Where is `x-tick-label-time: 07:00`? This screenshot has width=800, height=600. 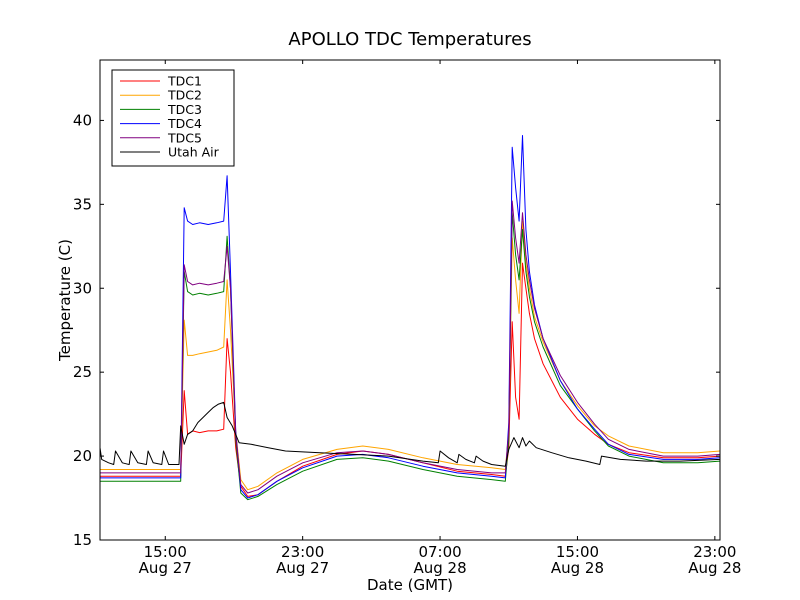
x-tick-label-time: 07:00 is located at coordinates (439, 552).